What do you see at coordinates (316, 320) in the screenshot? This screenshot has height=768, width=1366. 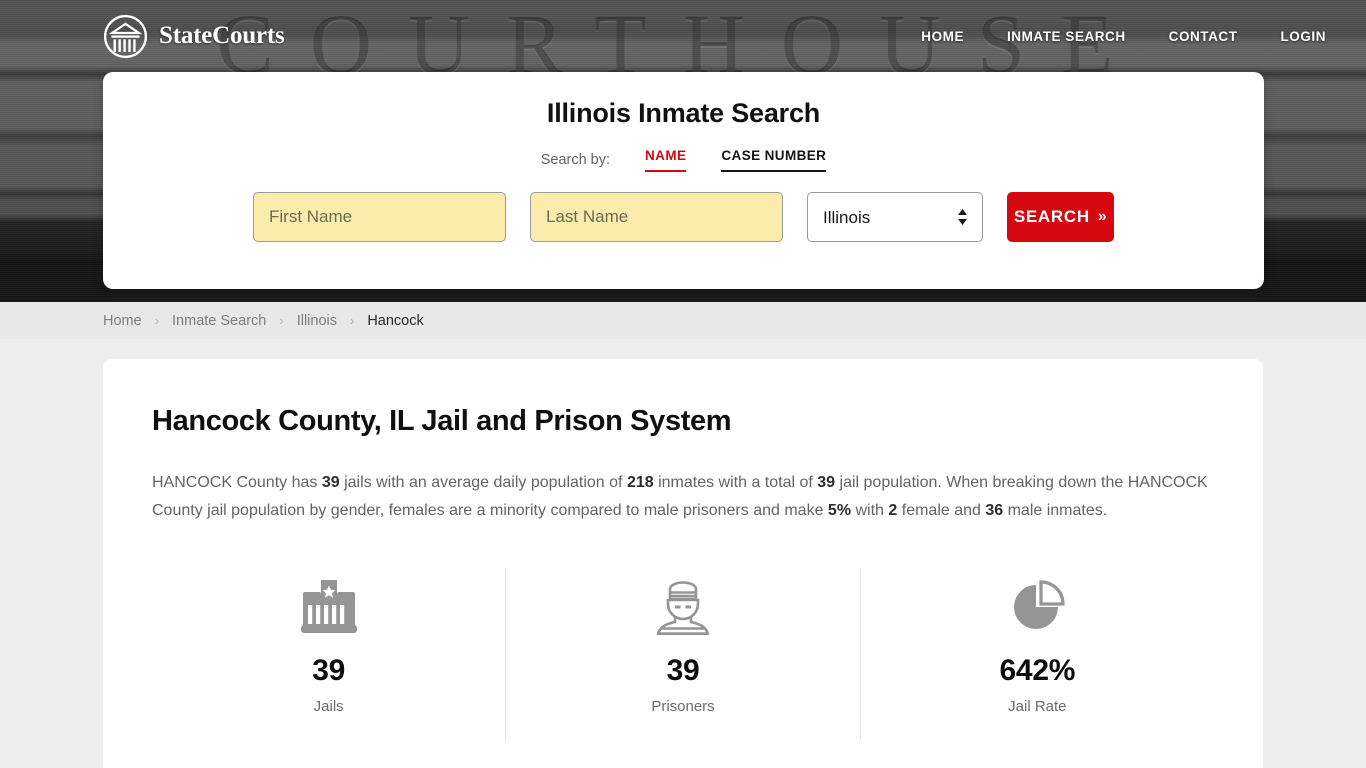 I see `breadcrumb-item-illinois: Illinois` at bounding box center [316, 320].